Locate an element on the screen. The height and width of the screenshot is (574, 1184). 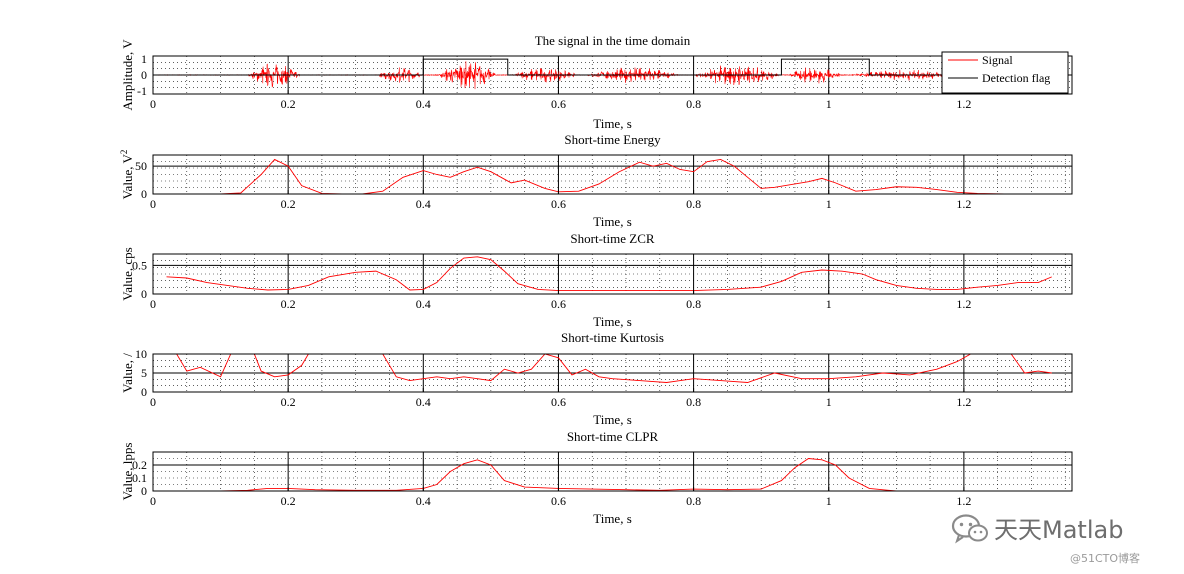
y-tick-label: 0.1 is located at coordinates (139, 478).